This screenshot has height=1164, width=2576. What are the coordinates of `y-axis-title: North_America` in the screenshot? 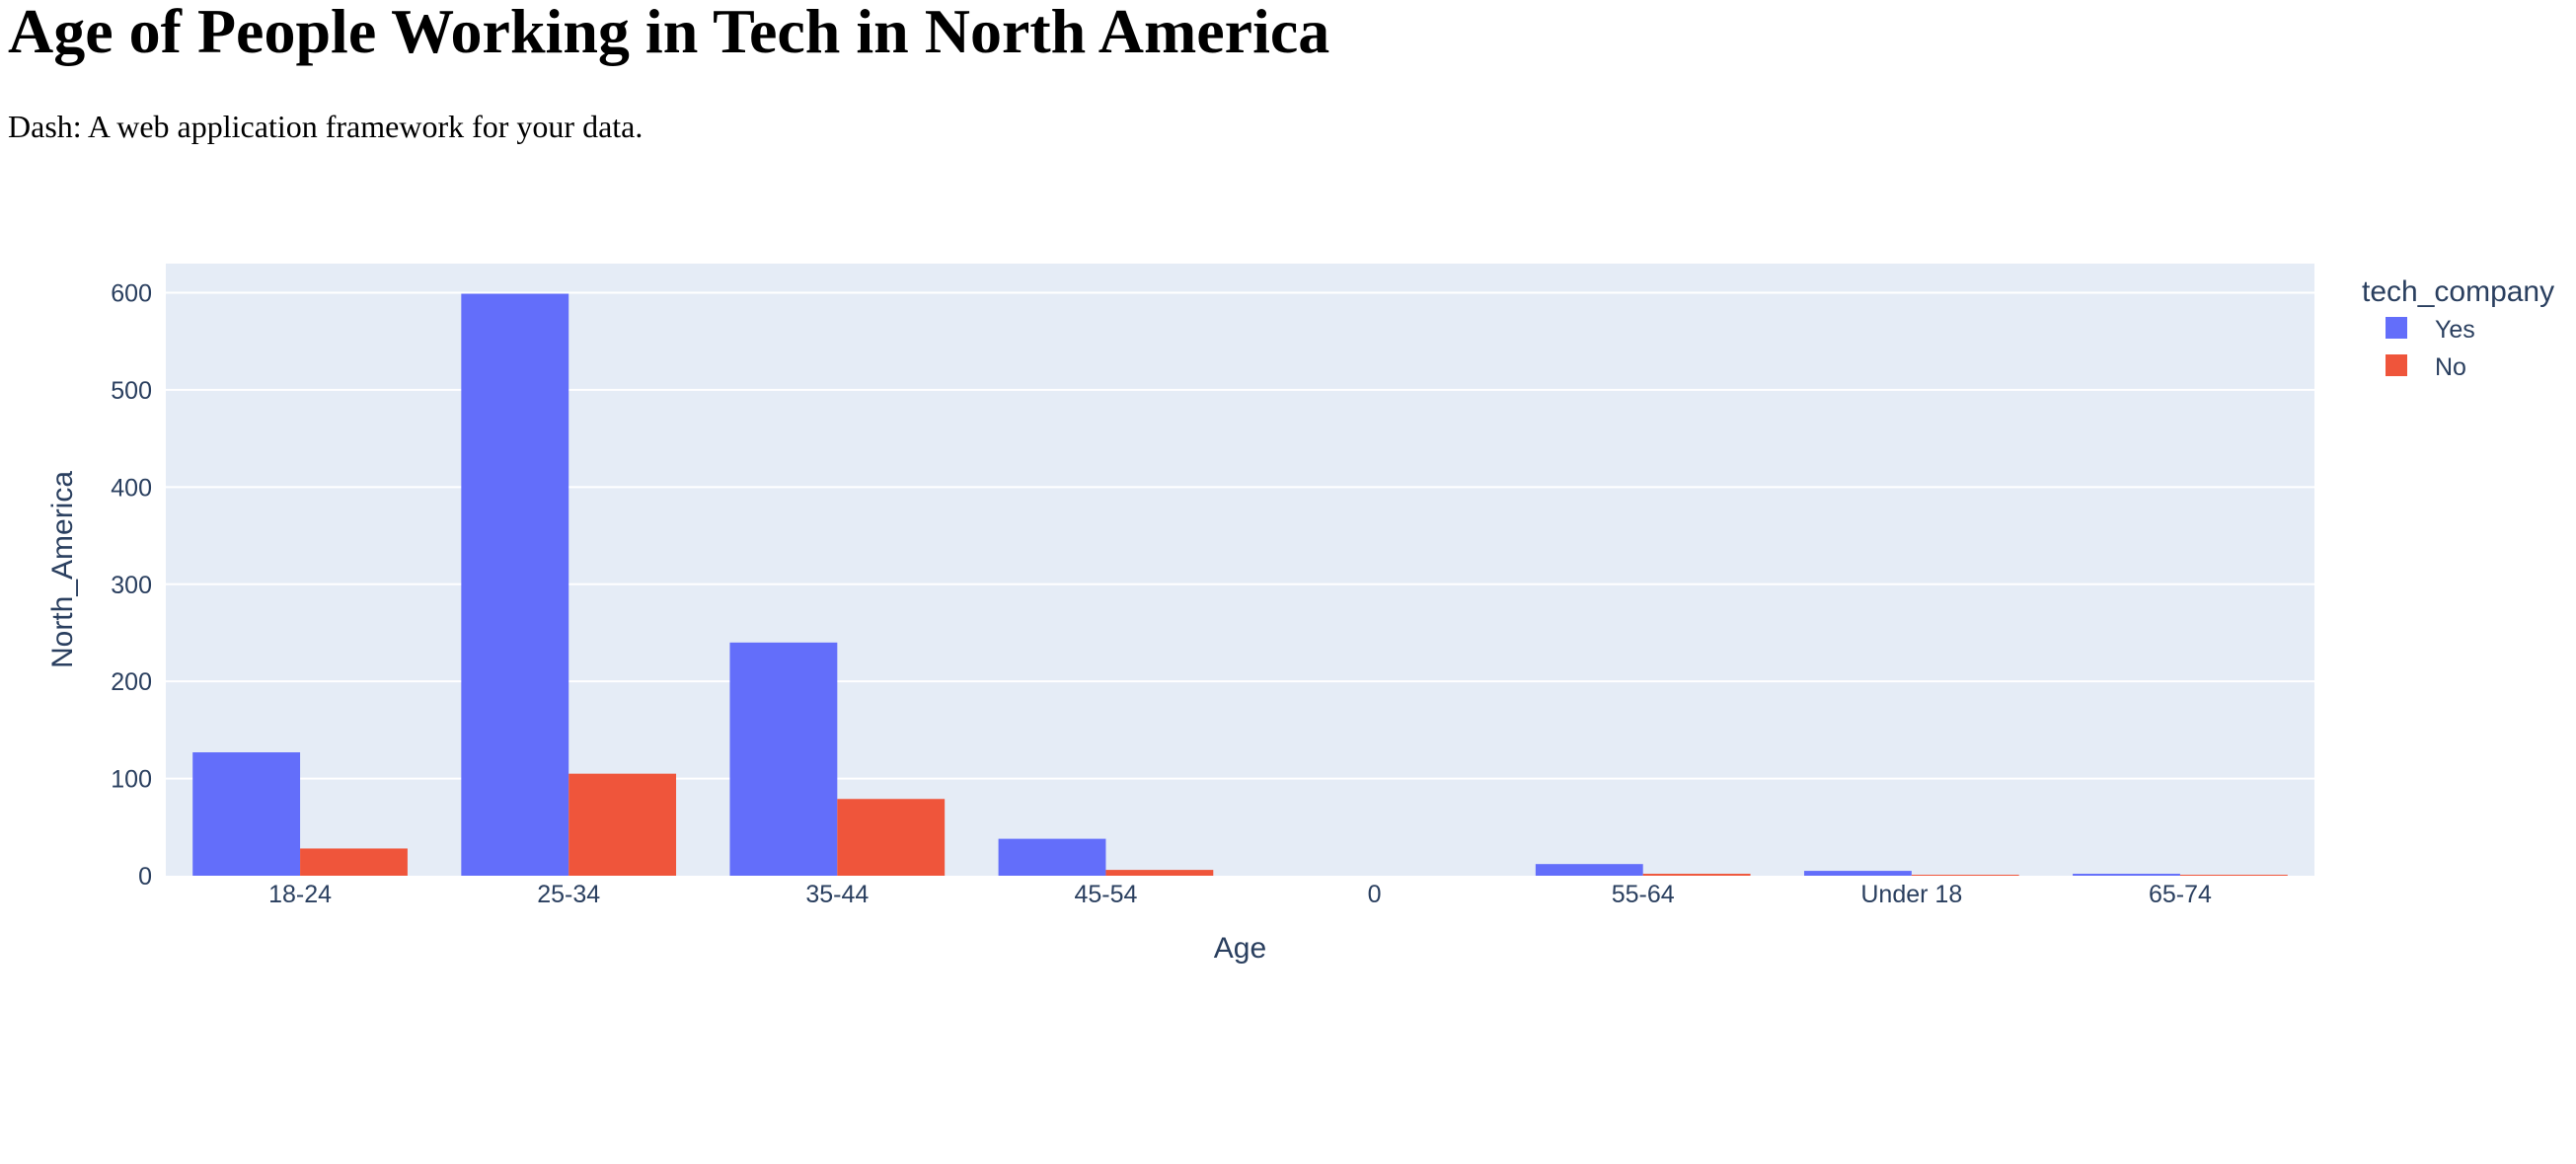 It's located at (63, 569).